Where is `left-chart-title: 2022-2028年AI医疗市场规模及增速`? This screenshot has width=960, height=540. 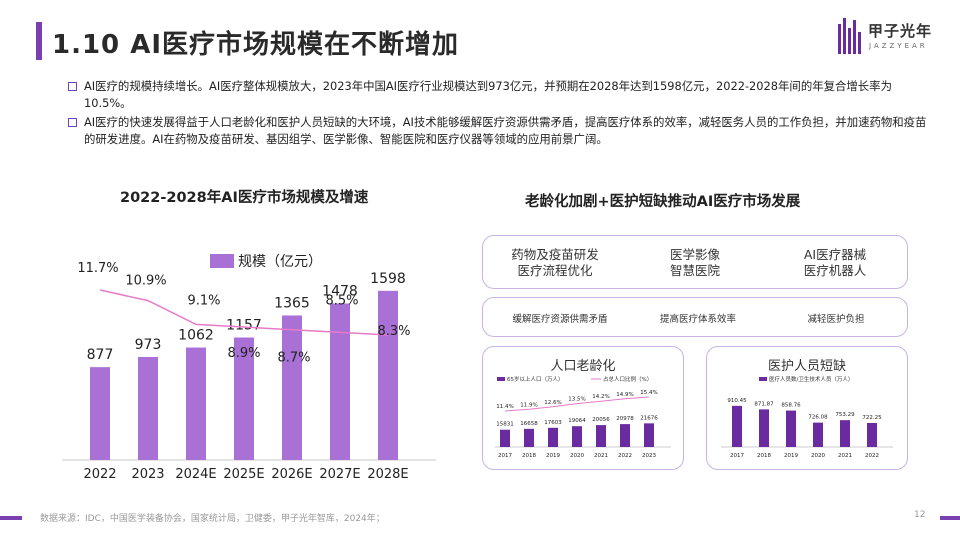
left-chart-title: 2022-2028年AI医疗市场规模及增速 is located at coordinates (244, 198).